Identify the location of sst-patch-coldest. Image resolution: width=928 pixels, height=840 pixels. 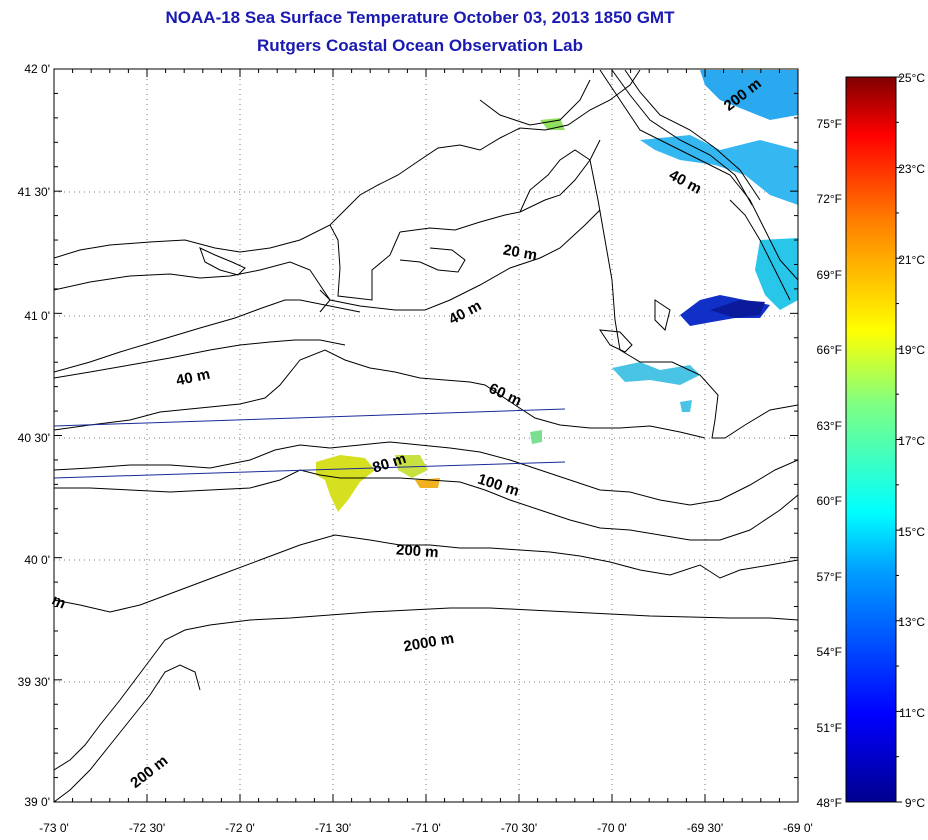
(737, 309).